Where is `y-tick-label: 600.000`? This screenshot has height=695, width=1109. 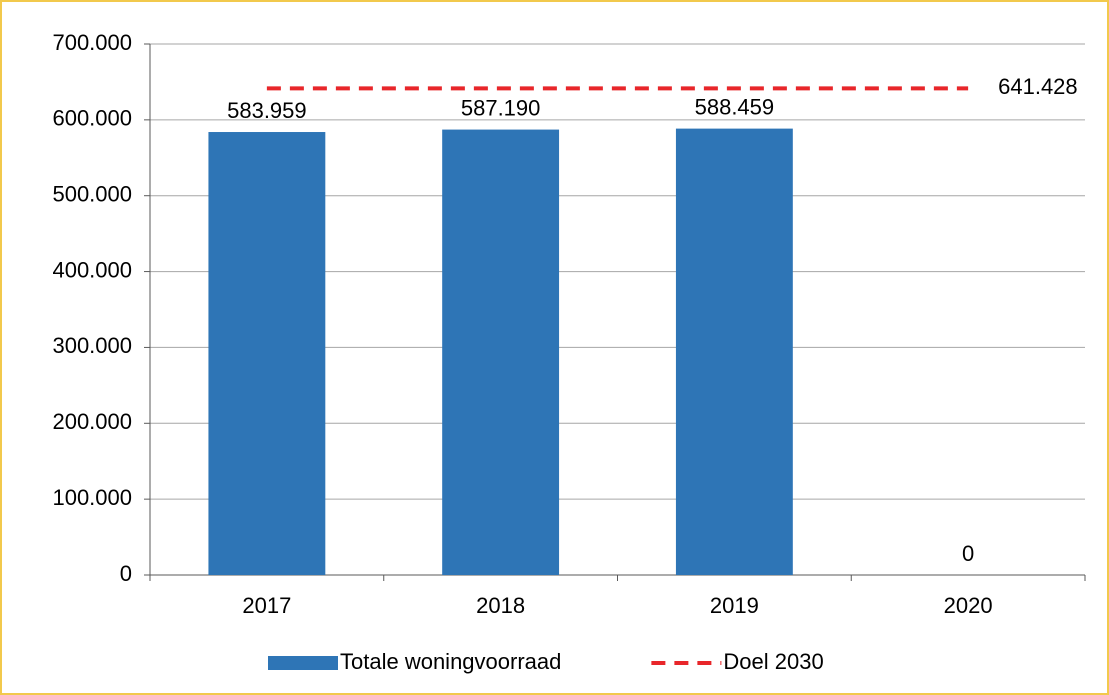 y-tick-label: 600.000 is located at coordinates (92, 118).